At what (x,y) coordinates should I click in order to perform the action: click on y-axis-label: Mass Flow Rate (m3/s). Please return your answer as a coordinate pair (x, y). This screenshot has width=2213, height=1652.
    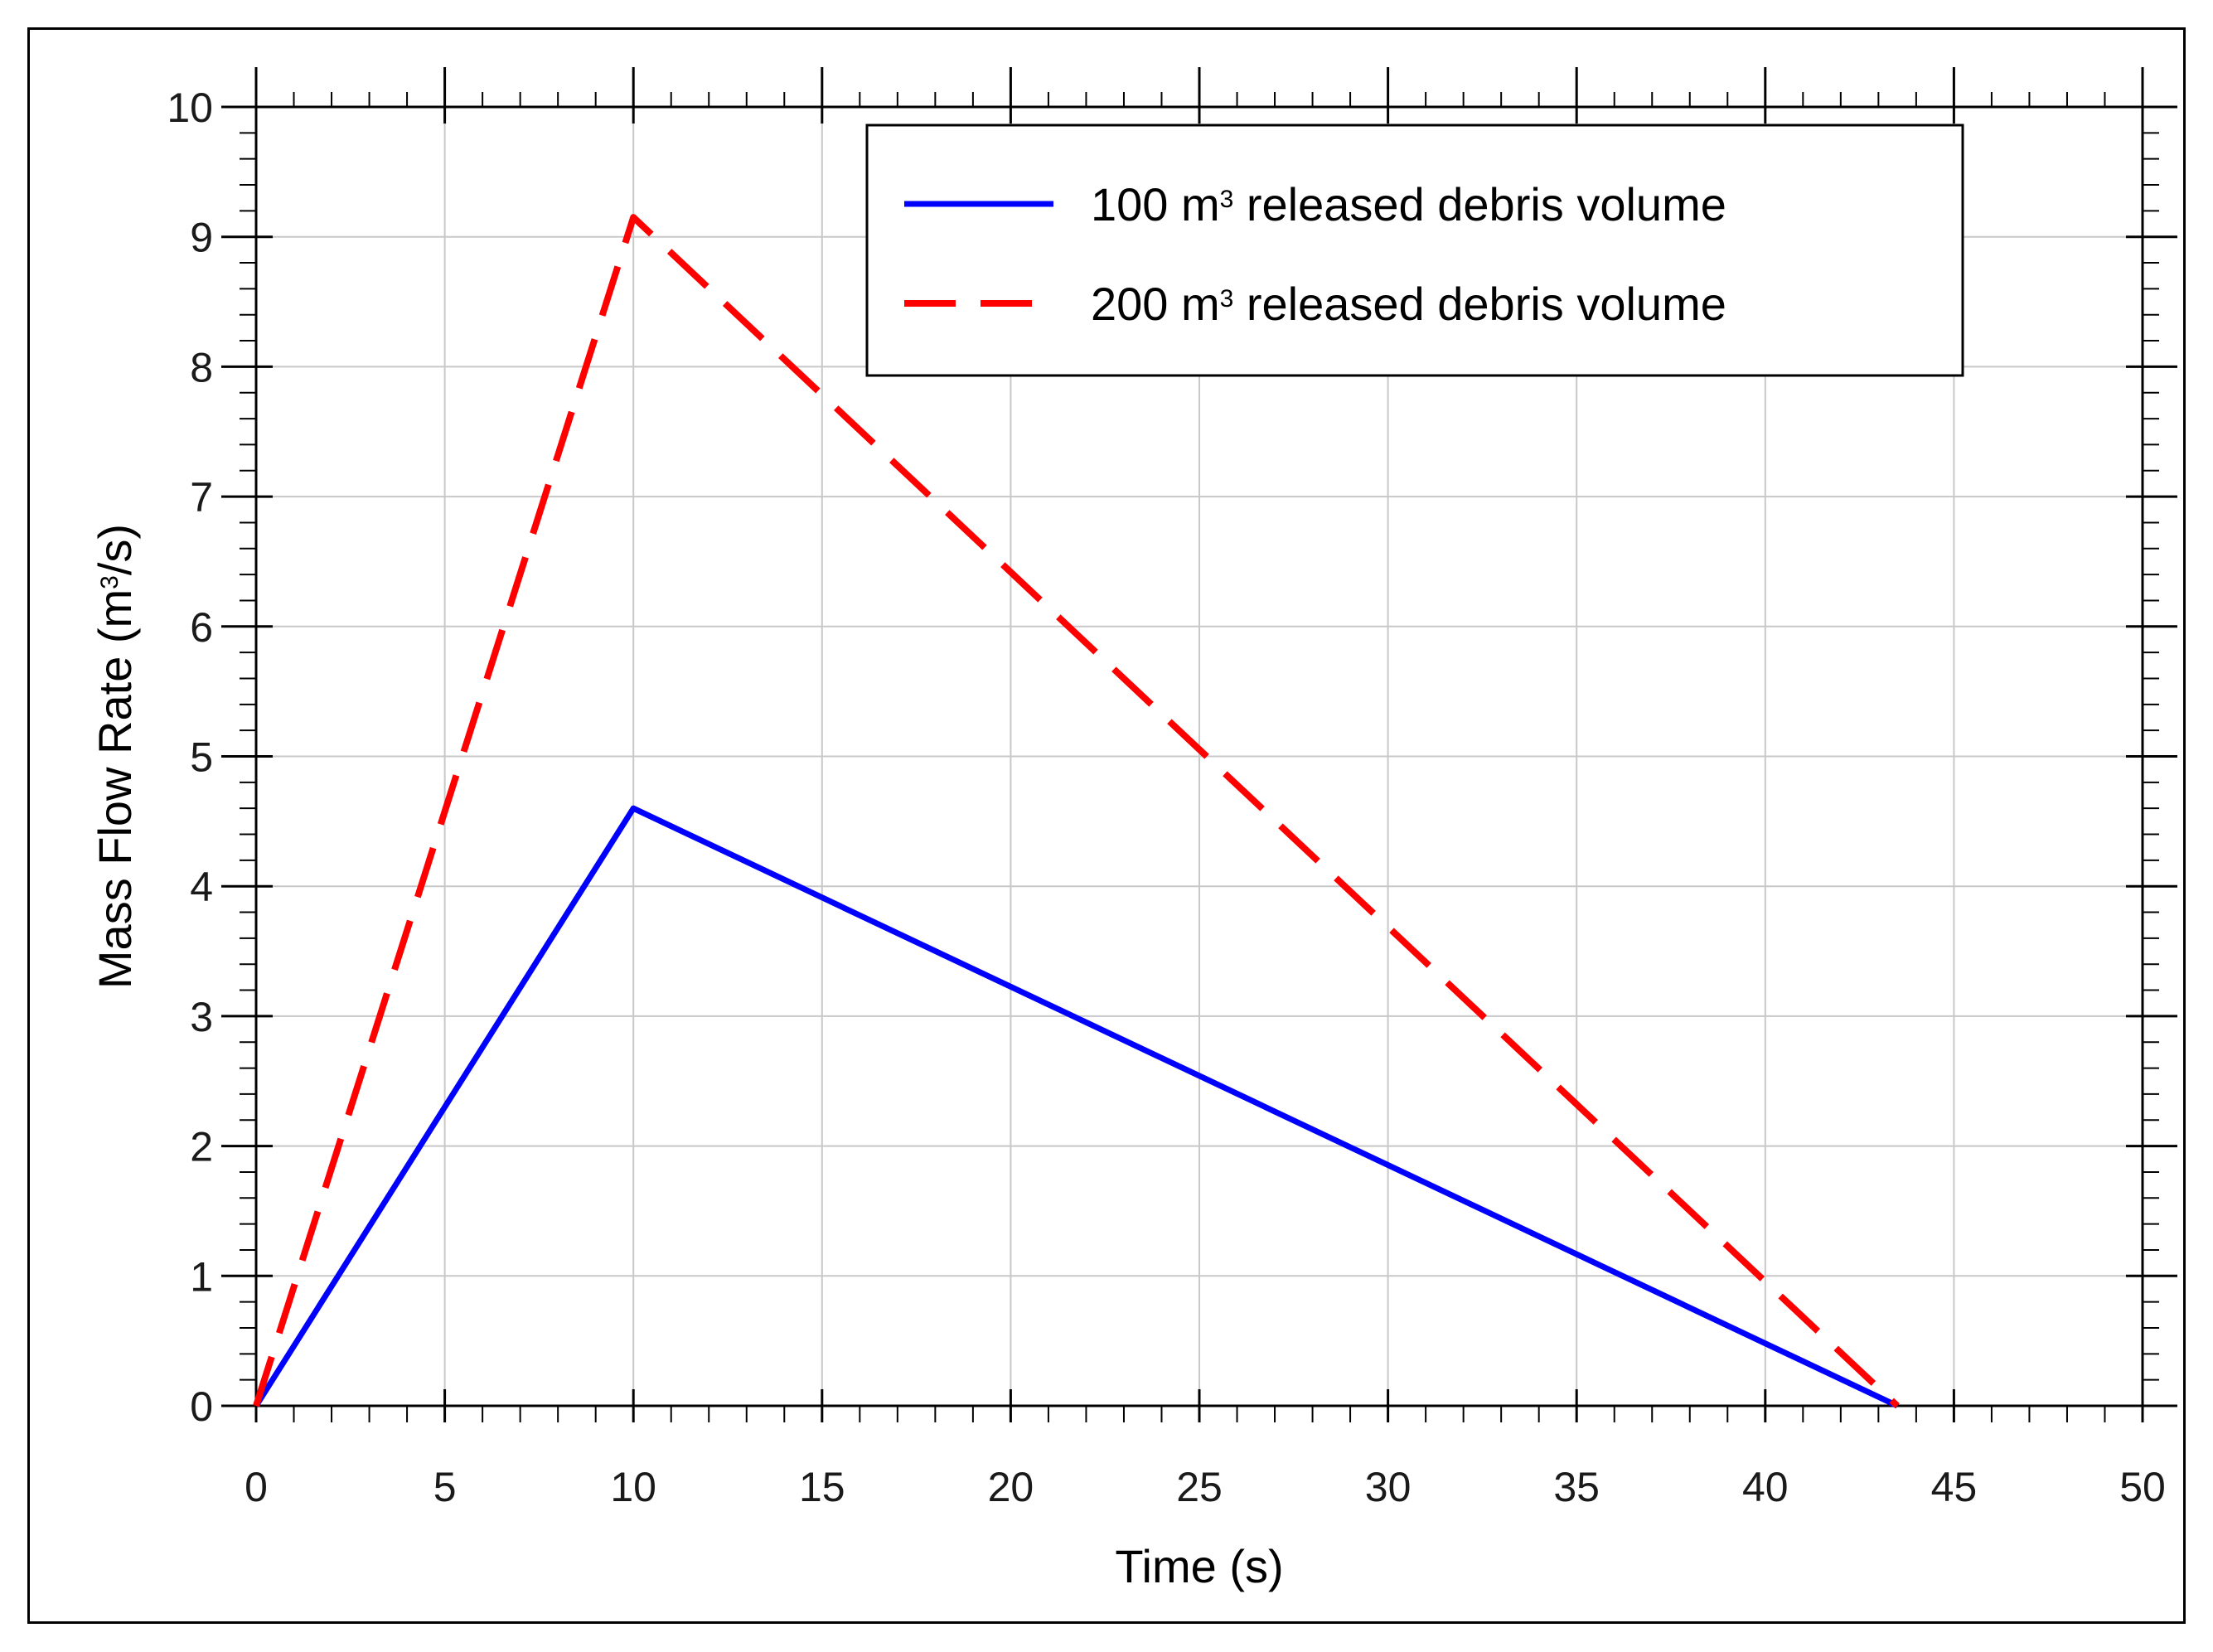
    Looking at the image, I should click on (115, 756).